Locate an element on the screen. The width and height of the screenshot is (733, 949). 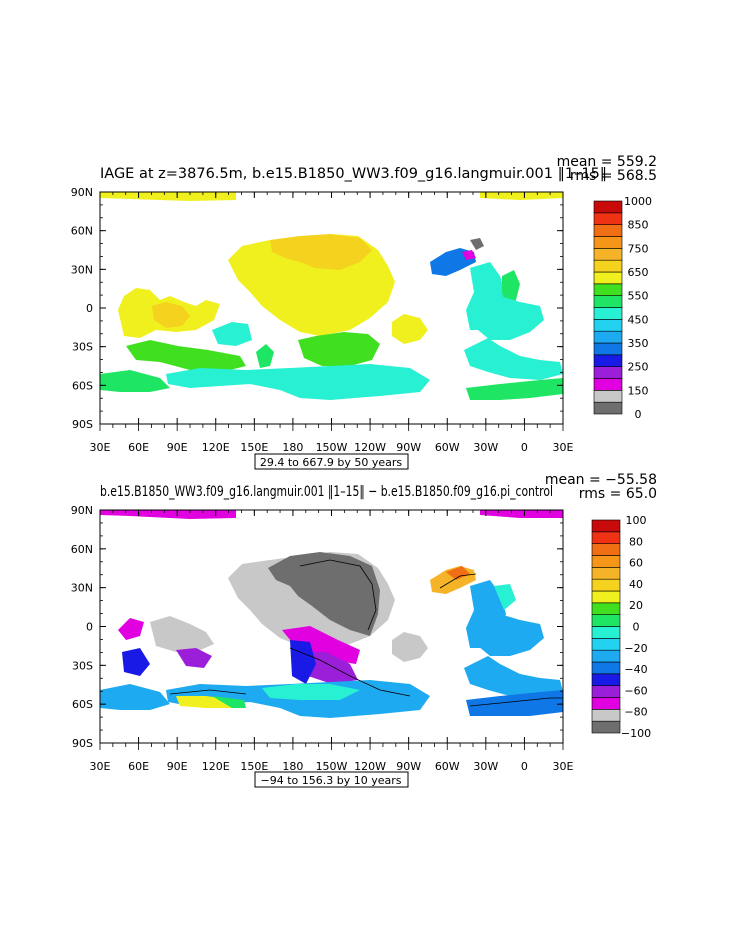
panel-2-legend: 100 80 60 40 20 0 −20 −40 −60 −80 −100 is located at coordinates (621, 627).